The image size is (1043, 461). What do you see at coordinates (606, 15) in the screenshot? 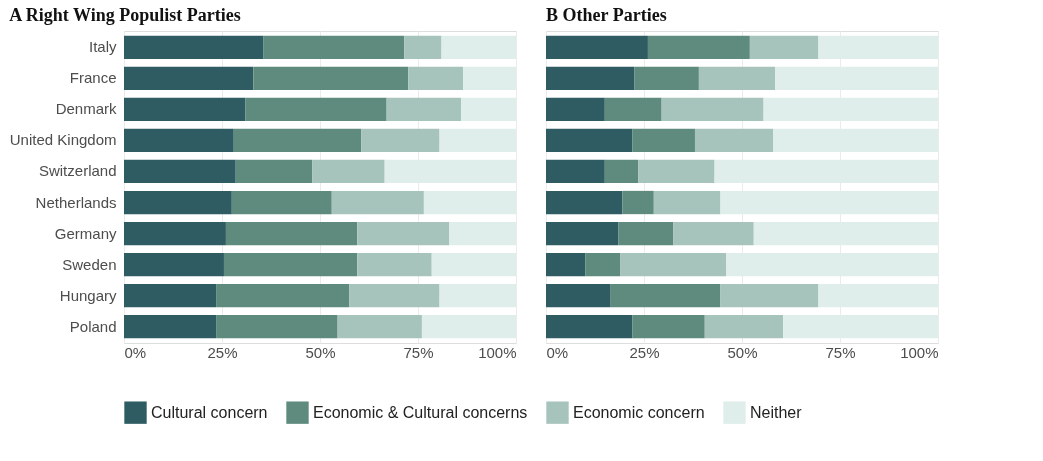
I see `chart-title: B Other Parties` at bounding box center [606, 15].